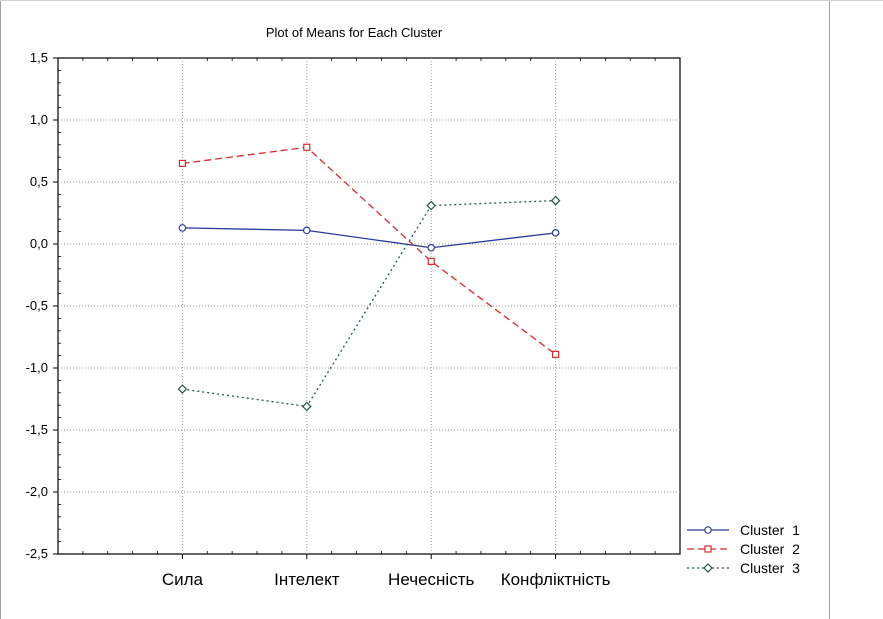 This screenshot has width=883, height=619. What do you see at coordinates (770, 530) in the screenshot?
I see `legend-label: Cluster 1` at bounding box center [770, 530].